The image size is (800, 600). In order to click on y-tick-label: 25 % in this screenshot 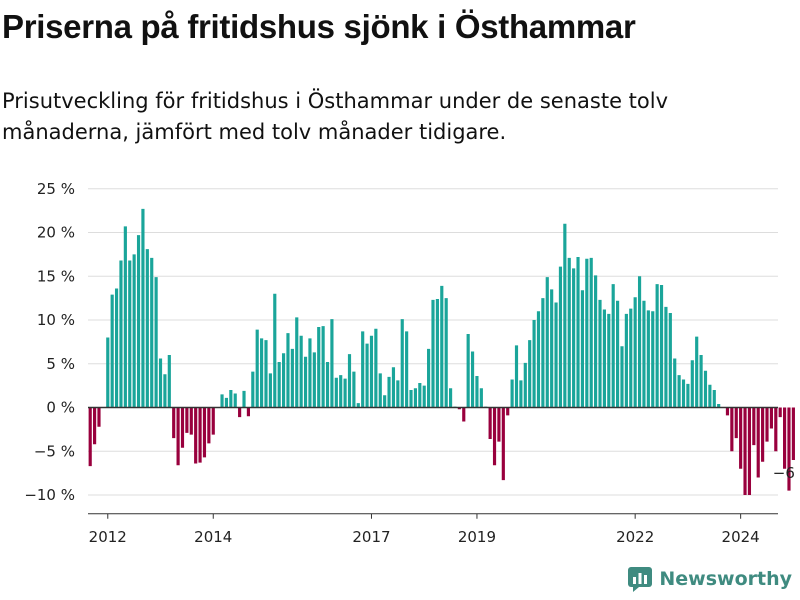, I will do `click(56, 189)`.